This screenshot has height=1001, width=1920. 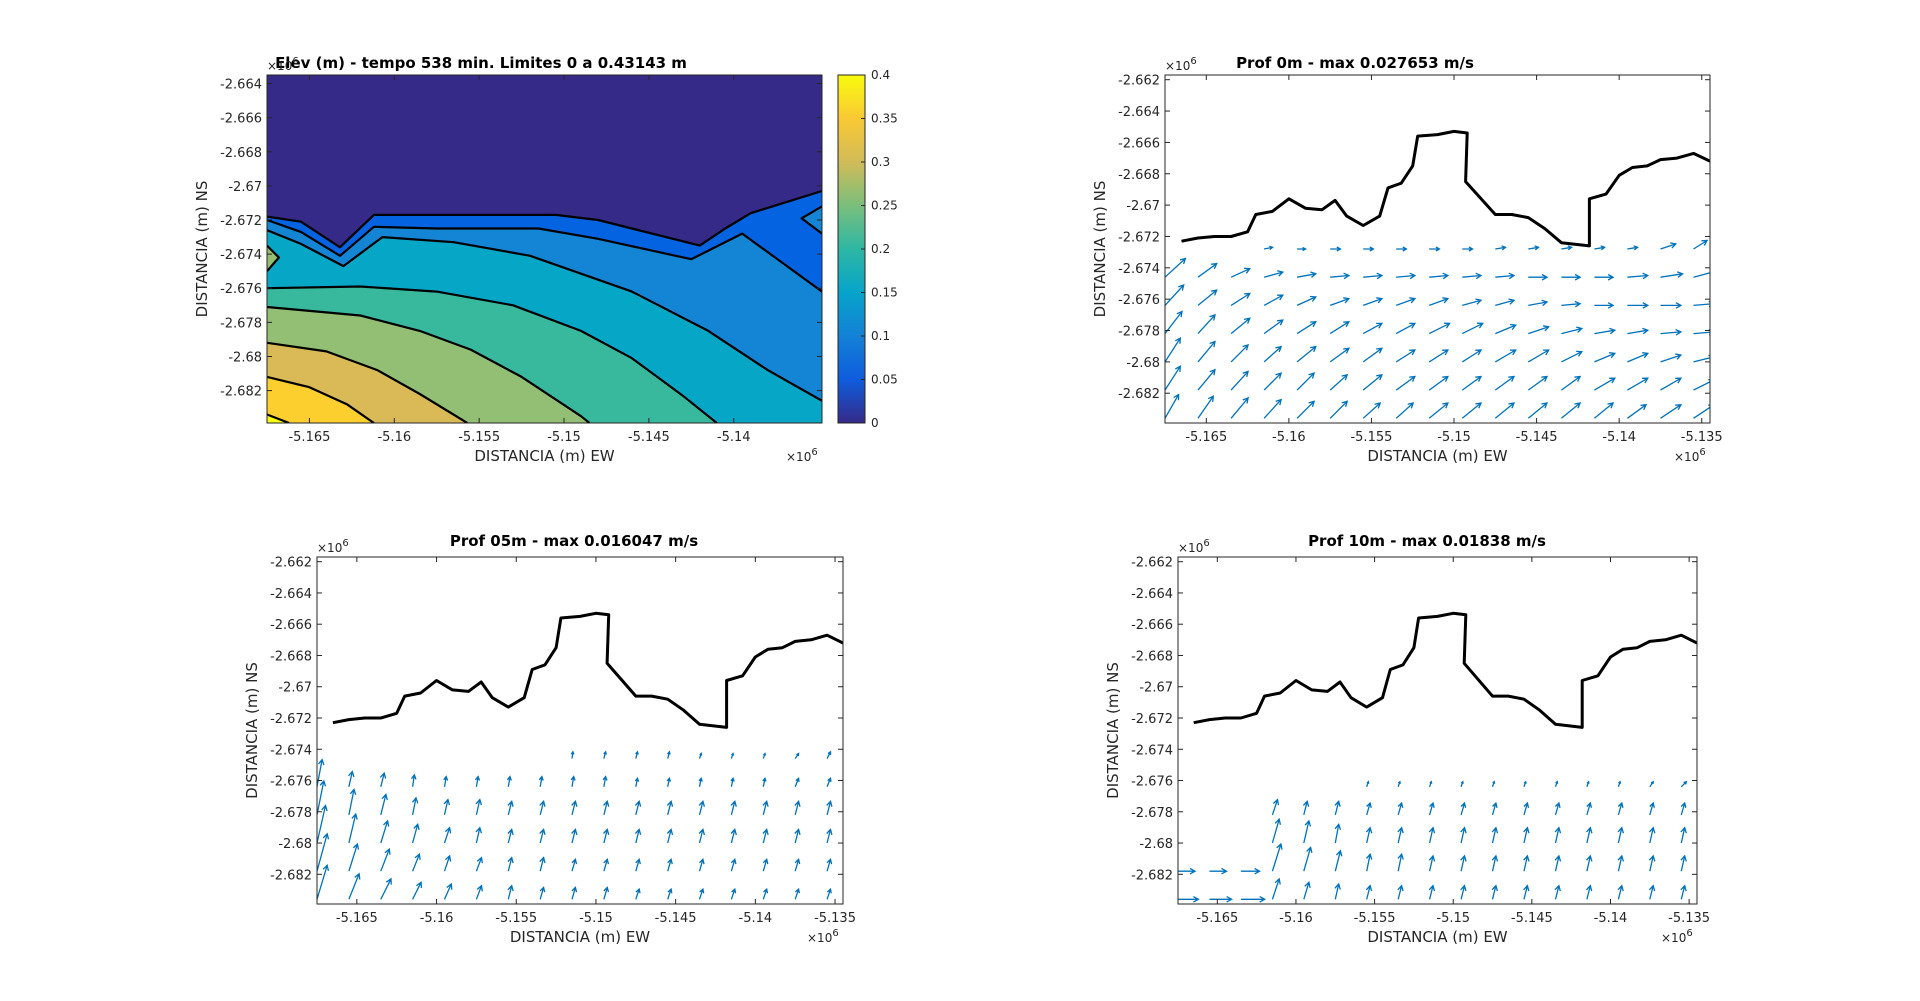 I want to click on elevation-x-exponent-base: ×10, so click(x=798, y=457).